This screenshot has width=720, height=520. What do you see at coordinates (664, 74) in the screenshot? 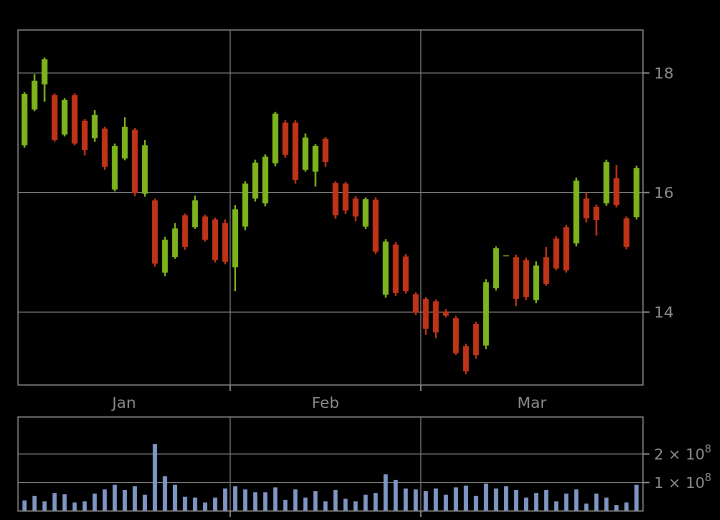
I see `price-tick-label: 18` at bounding box center [664, 74].